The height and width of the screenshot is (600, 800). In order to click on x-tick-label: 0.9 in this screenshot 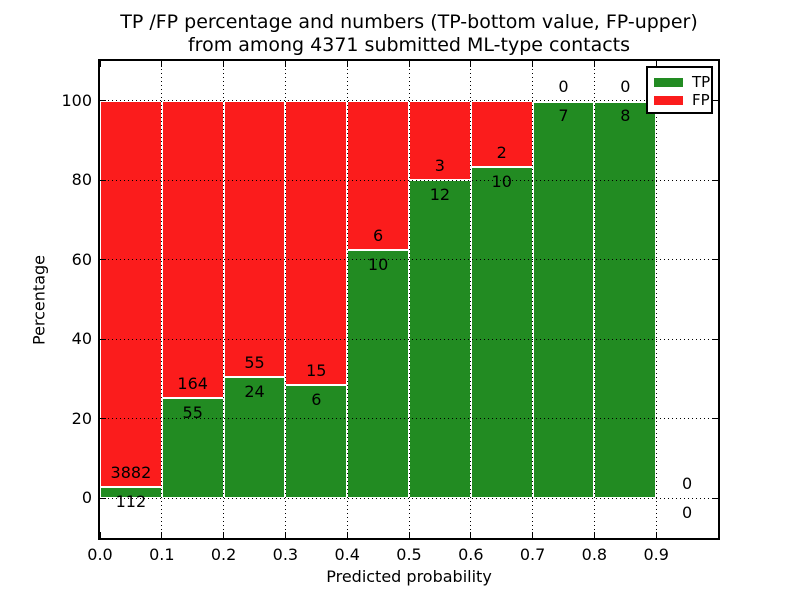, I will do `click(656, 554)`.